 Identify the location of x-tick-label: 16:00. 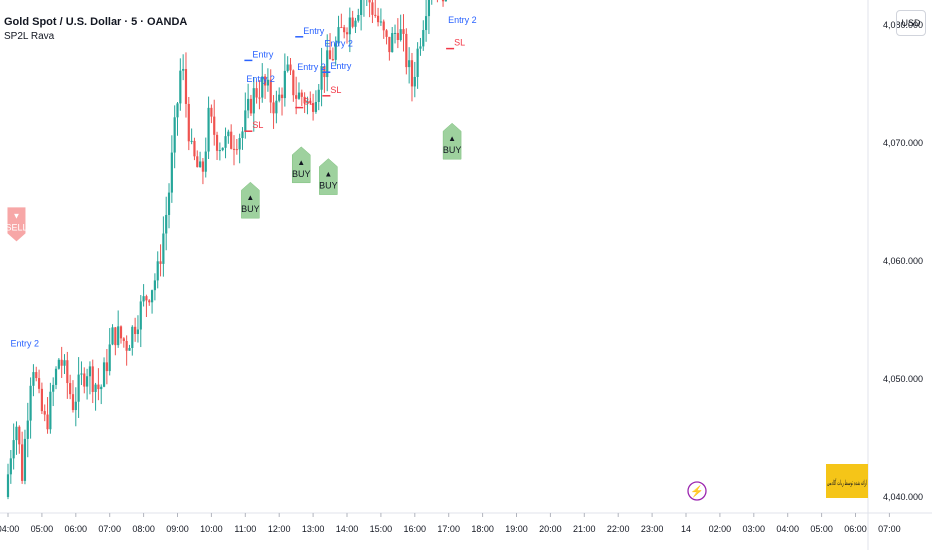
(415, 529).